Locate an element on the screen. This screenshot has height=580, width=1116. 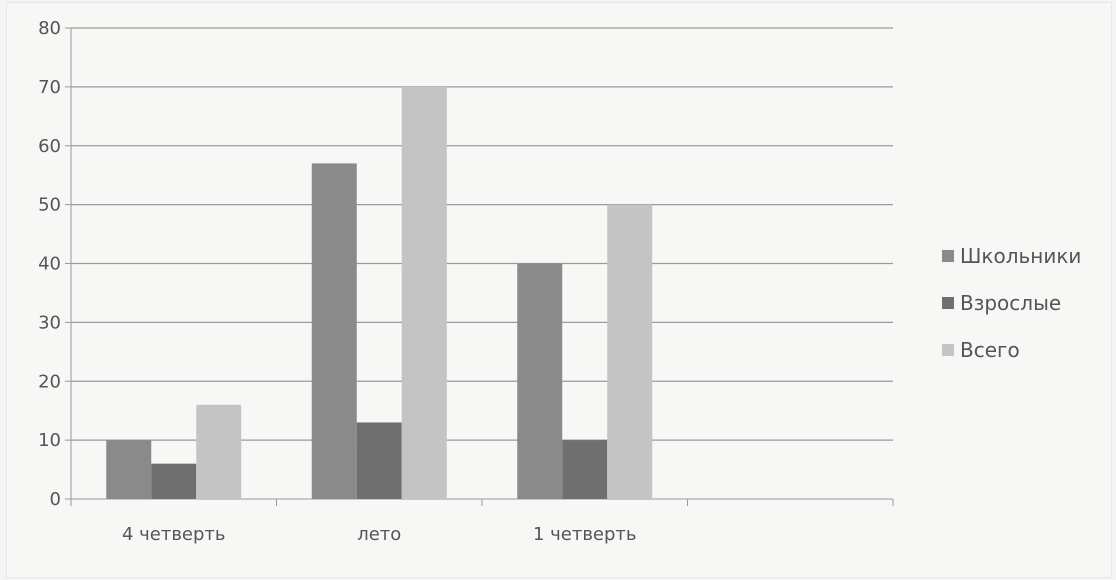
y-tick-label-40: 40 is located at coordinates (49, 264).